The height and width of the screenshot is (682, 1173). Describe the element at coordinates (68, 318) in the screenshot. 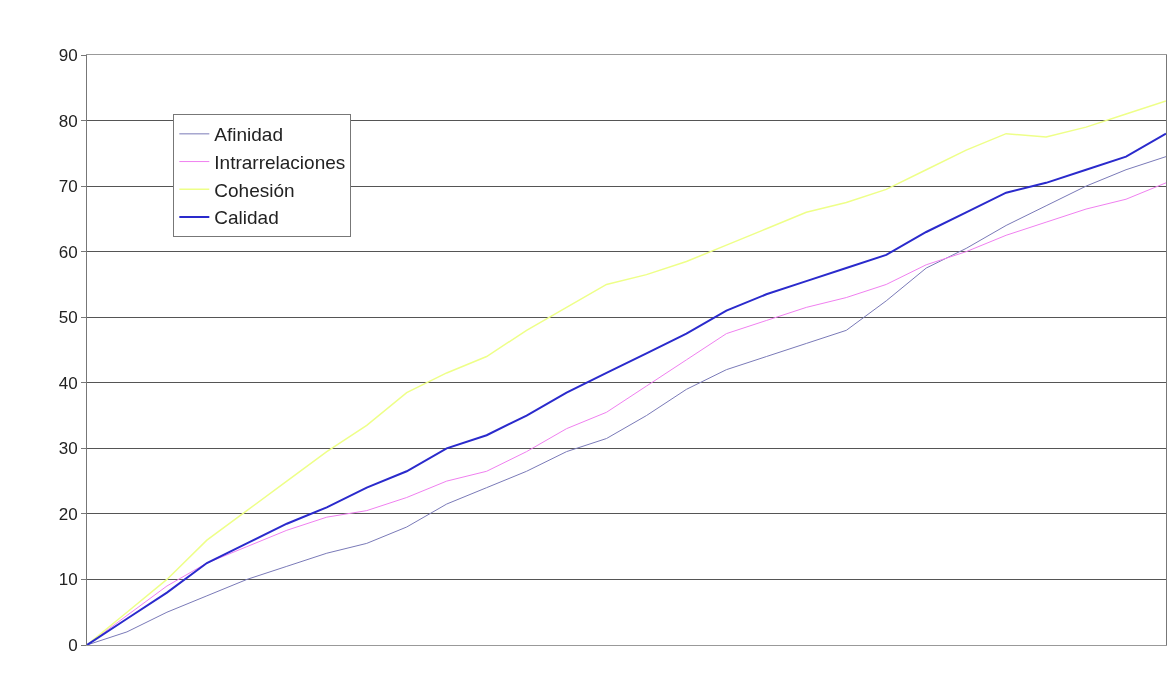

I see `y-tick-label: 50` at that location.